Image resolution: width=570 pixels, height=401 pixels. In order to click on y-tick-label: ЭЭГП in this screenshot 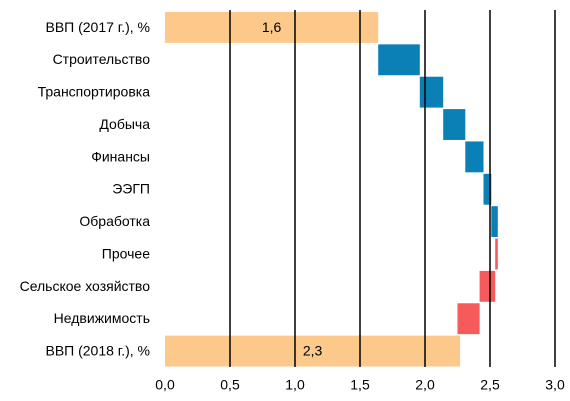, I will do `click(131, 189)`.